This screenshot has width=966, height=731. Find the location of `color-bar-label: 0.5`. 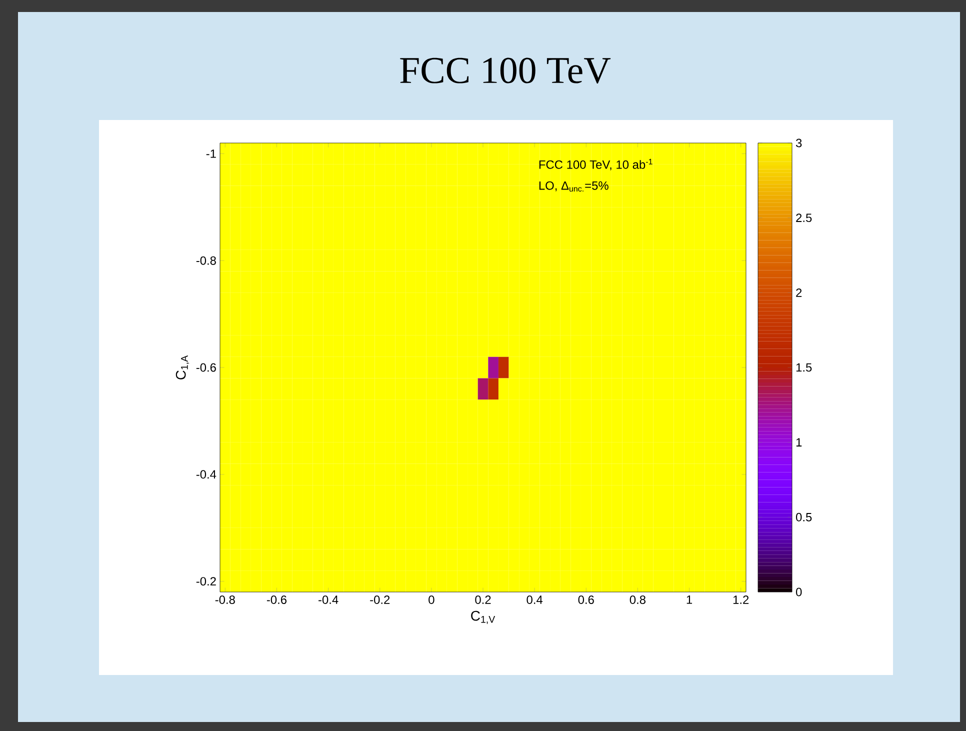

color-bar-label: 0.5 is located at coordinates (804, 517).